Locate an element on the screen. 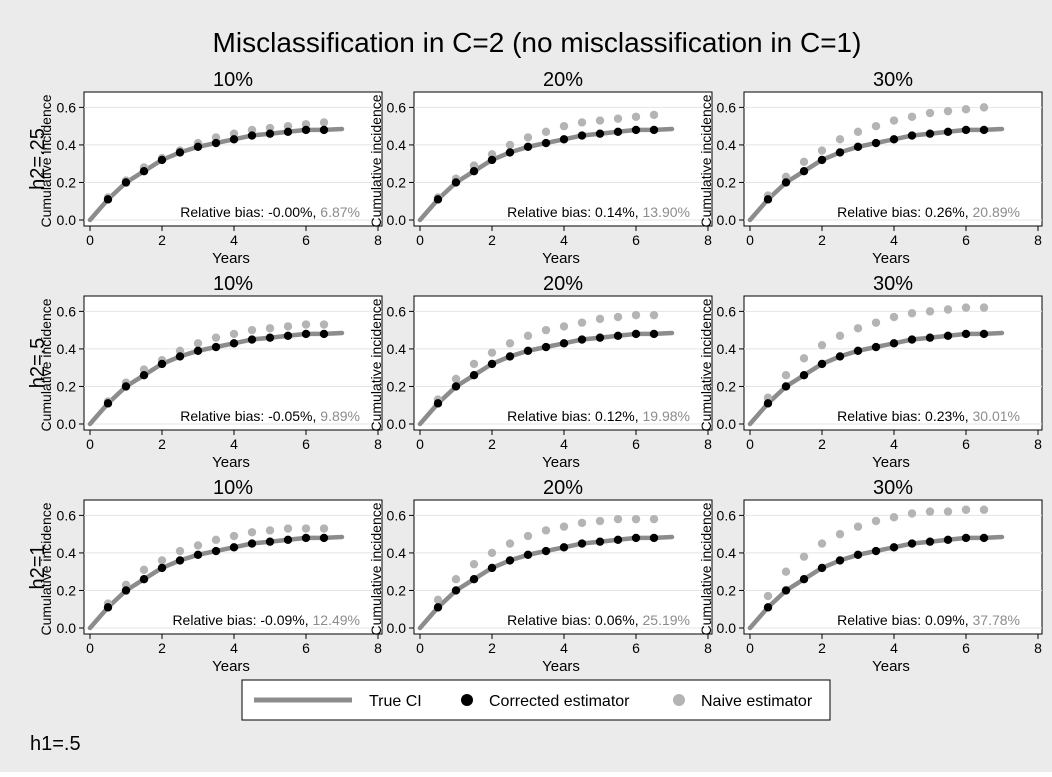 The image size is (1052, 777). bias-corrected: Relative bias: -0.05%, is located at coordinates (250, 416).